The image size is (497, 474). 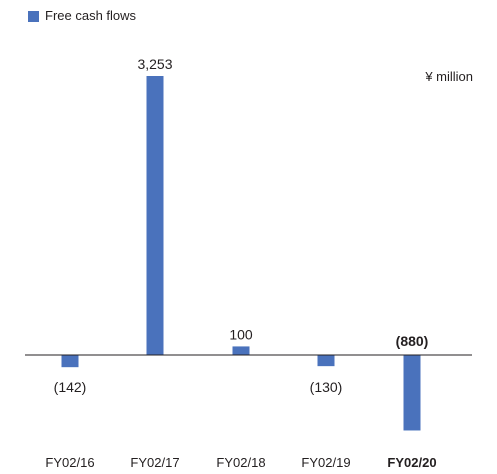 What do you see at coordinates (154, 462) in the screenshot?
I see `x-tick-label-fy02-17: FY02/17` at bounding box center [154, 462].